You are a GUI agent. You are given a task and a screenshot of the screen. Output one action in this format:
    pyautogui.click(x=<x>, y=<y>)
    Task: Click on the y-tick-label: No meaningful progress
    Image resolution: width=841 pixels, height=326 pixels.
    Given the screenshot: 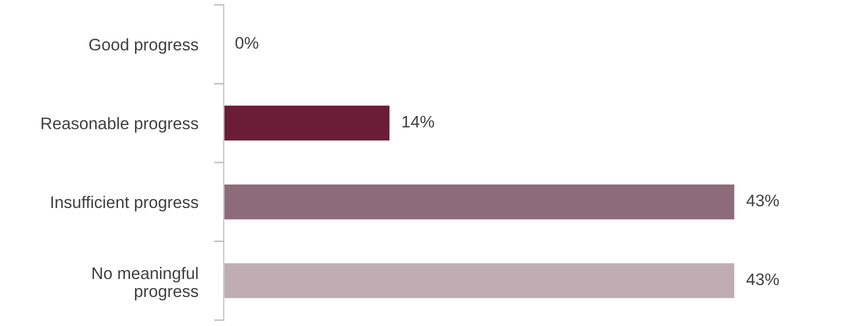 What is the action you would take?
    pyautogui.click(x=145, y=283)
    